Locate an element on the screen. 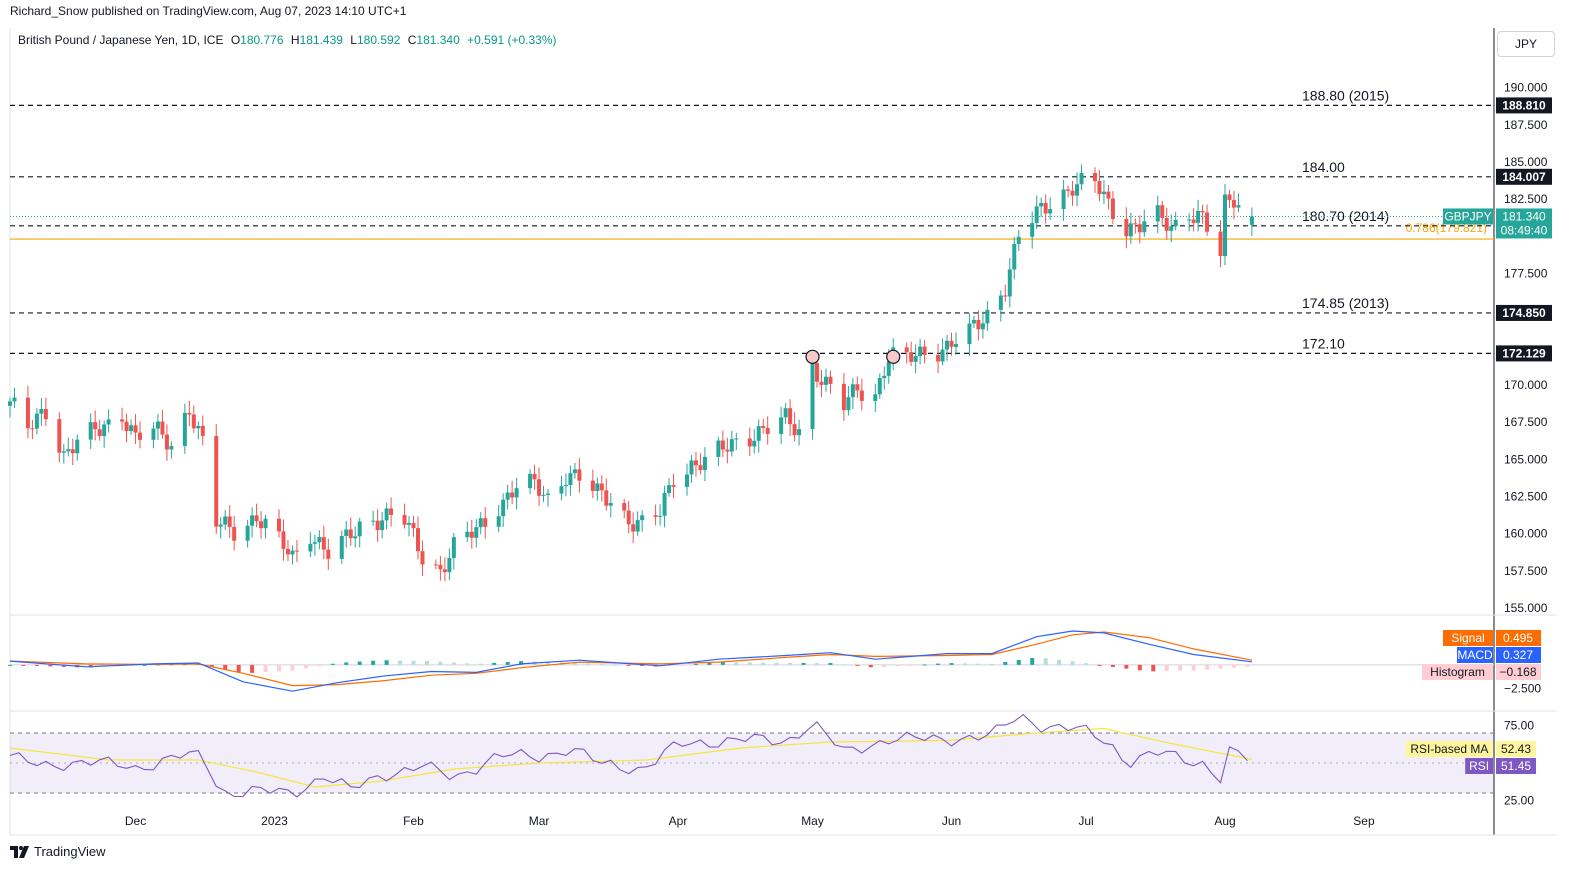 The image size is (1569, 871). price-tick-label: 165.000 is located at coordinates (1526, 459).